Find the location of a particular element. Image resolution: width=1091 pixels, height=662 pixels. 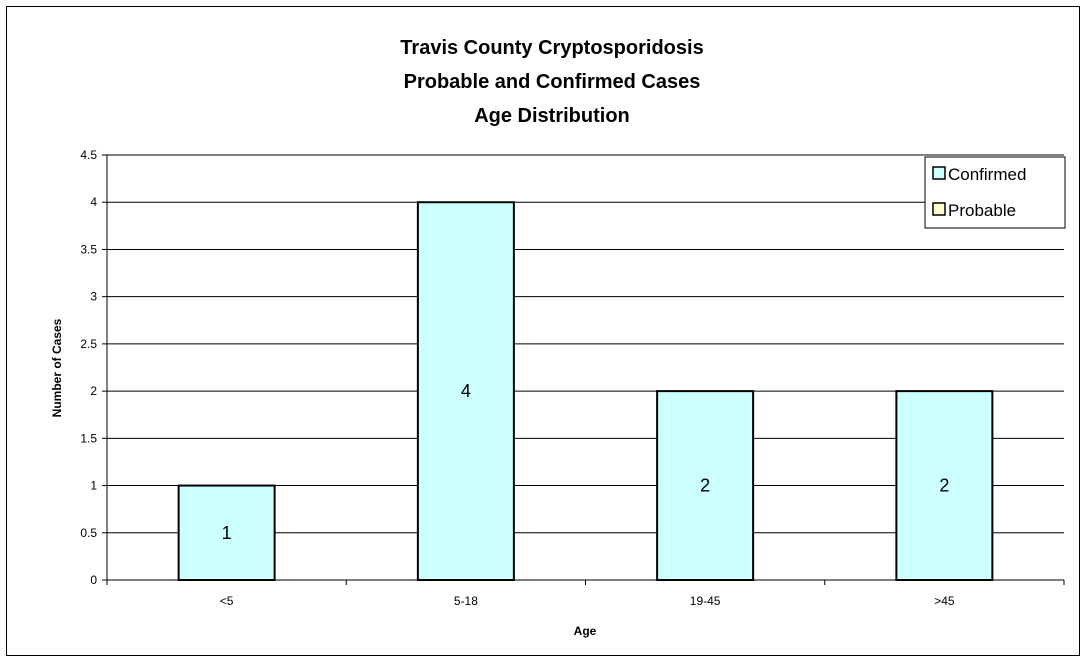

bar-data-label: 4 is located at coordinates (466, 391).